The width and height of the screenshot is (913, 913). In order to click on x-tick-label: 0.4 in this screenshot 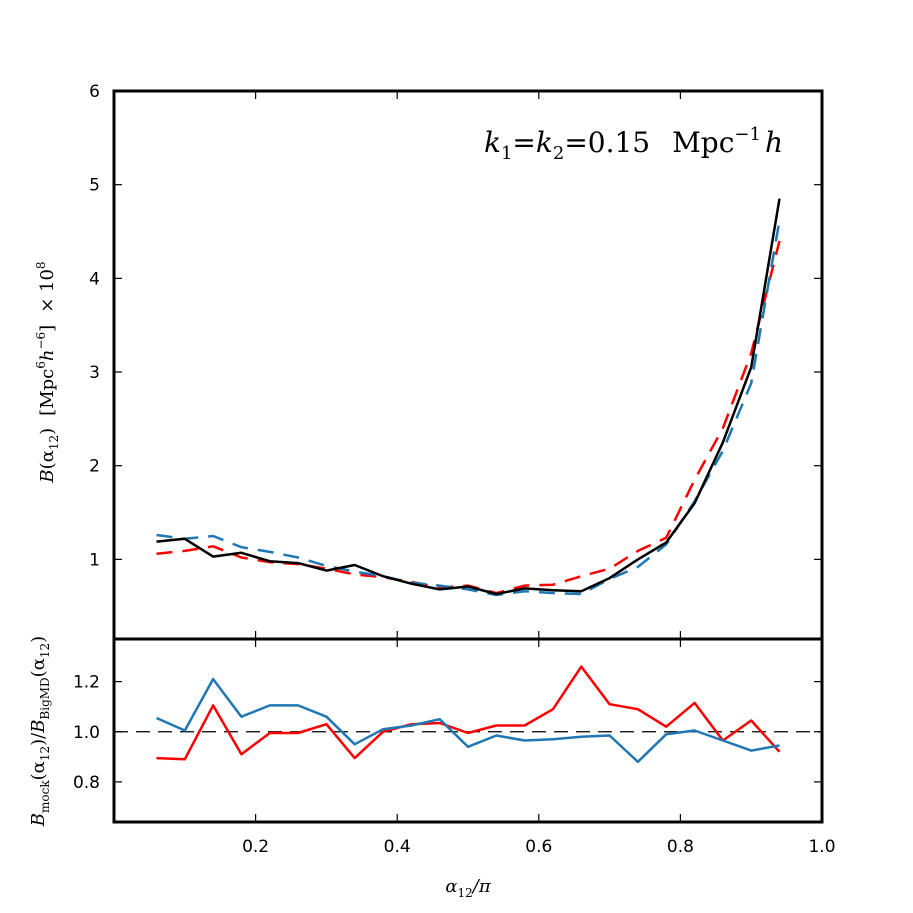, I will do `click(397, 847)`.